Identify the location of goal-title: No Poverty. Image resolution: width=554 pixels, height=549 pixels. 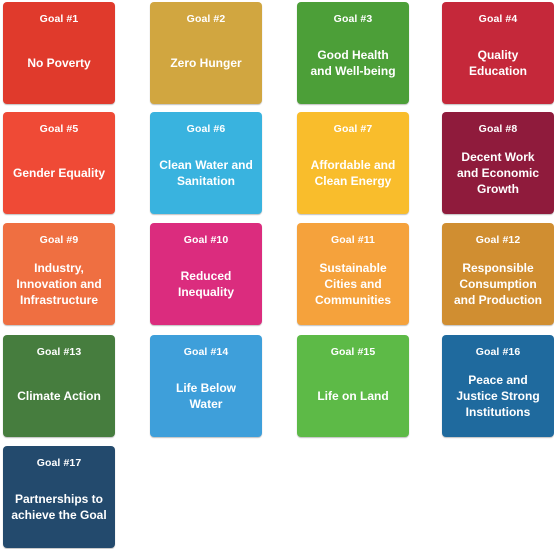
(59, 63).